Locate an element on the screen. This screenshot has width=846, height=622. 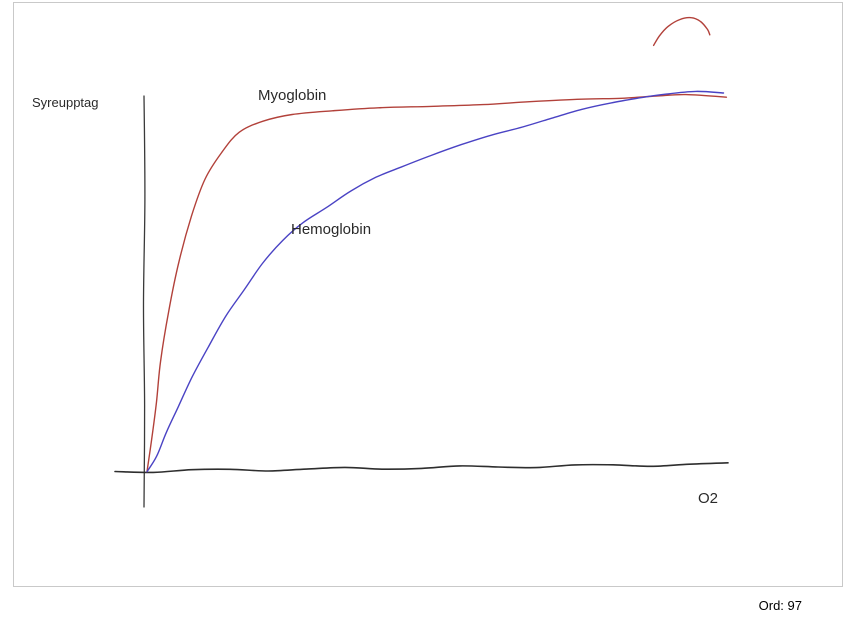
series-label-myoglobin: Myoglobin is located at coordinates (292, 95).